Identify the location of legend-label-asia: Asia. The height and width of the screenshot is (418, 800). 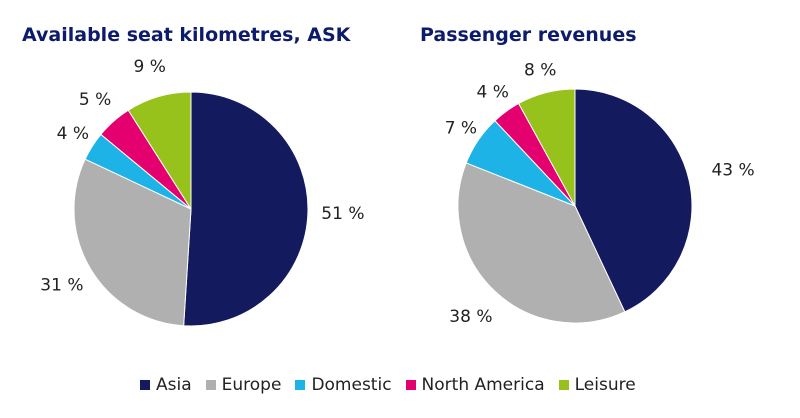
(174, 385).